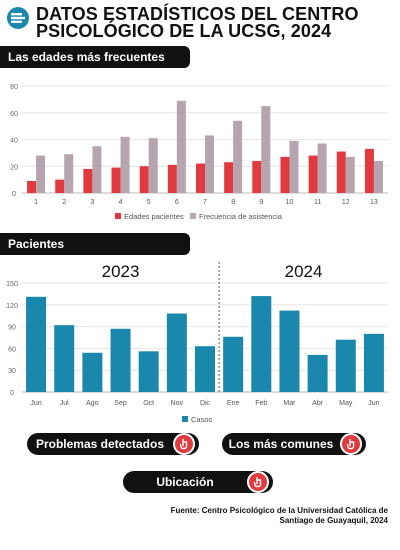 This screenshot has width=400, height=550. I want to click on x-tick-label: Dic, so click(205, 403).